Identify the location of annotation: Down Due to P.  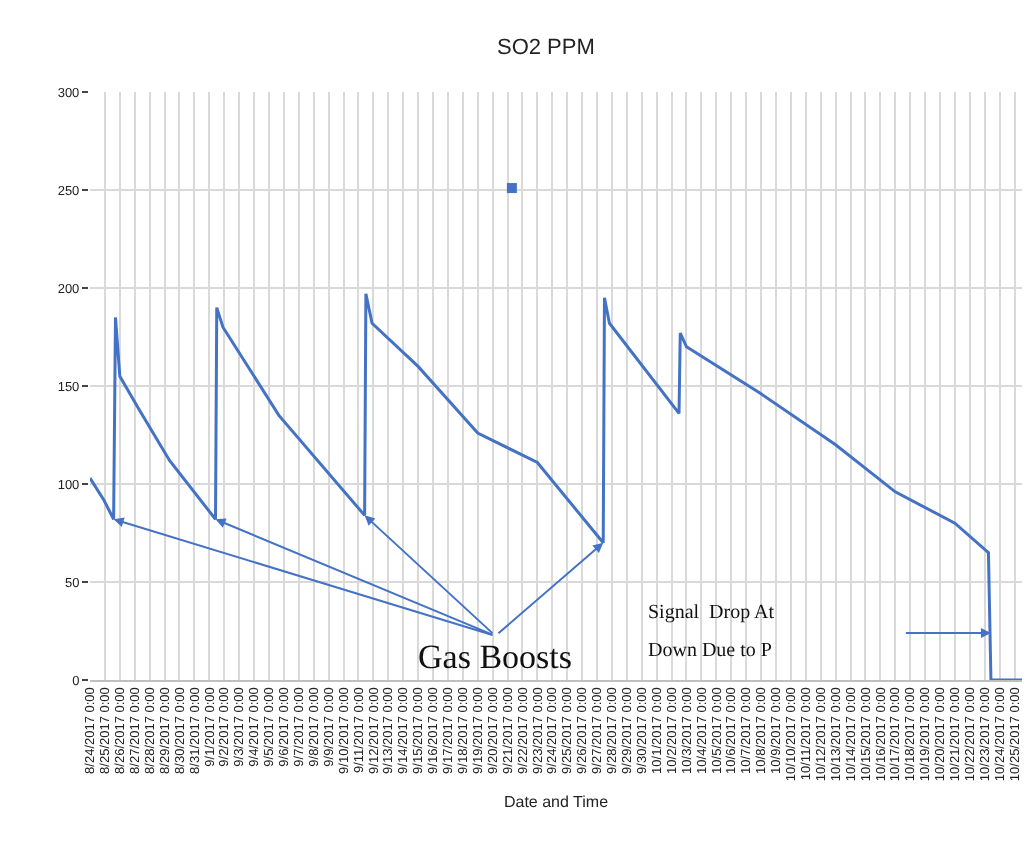
(710, 651).